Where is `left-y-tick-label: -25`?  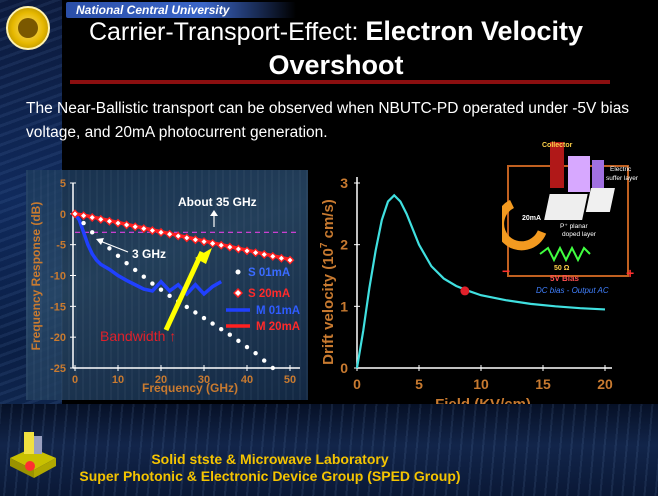
left-y-tick-label: -25 is located at coordinates (58, 369).